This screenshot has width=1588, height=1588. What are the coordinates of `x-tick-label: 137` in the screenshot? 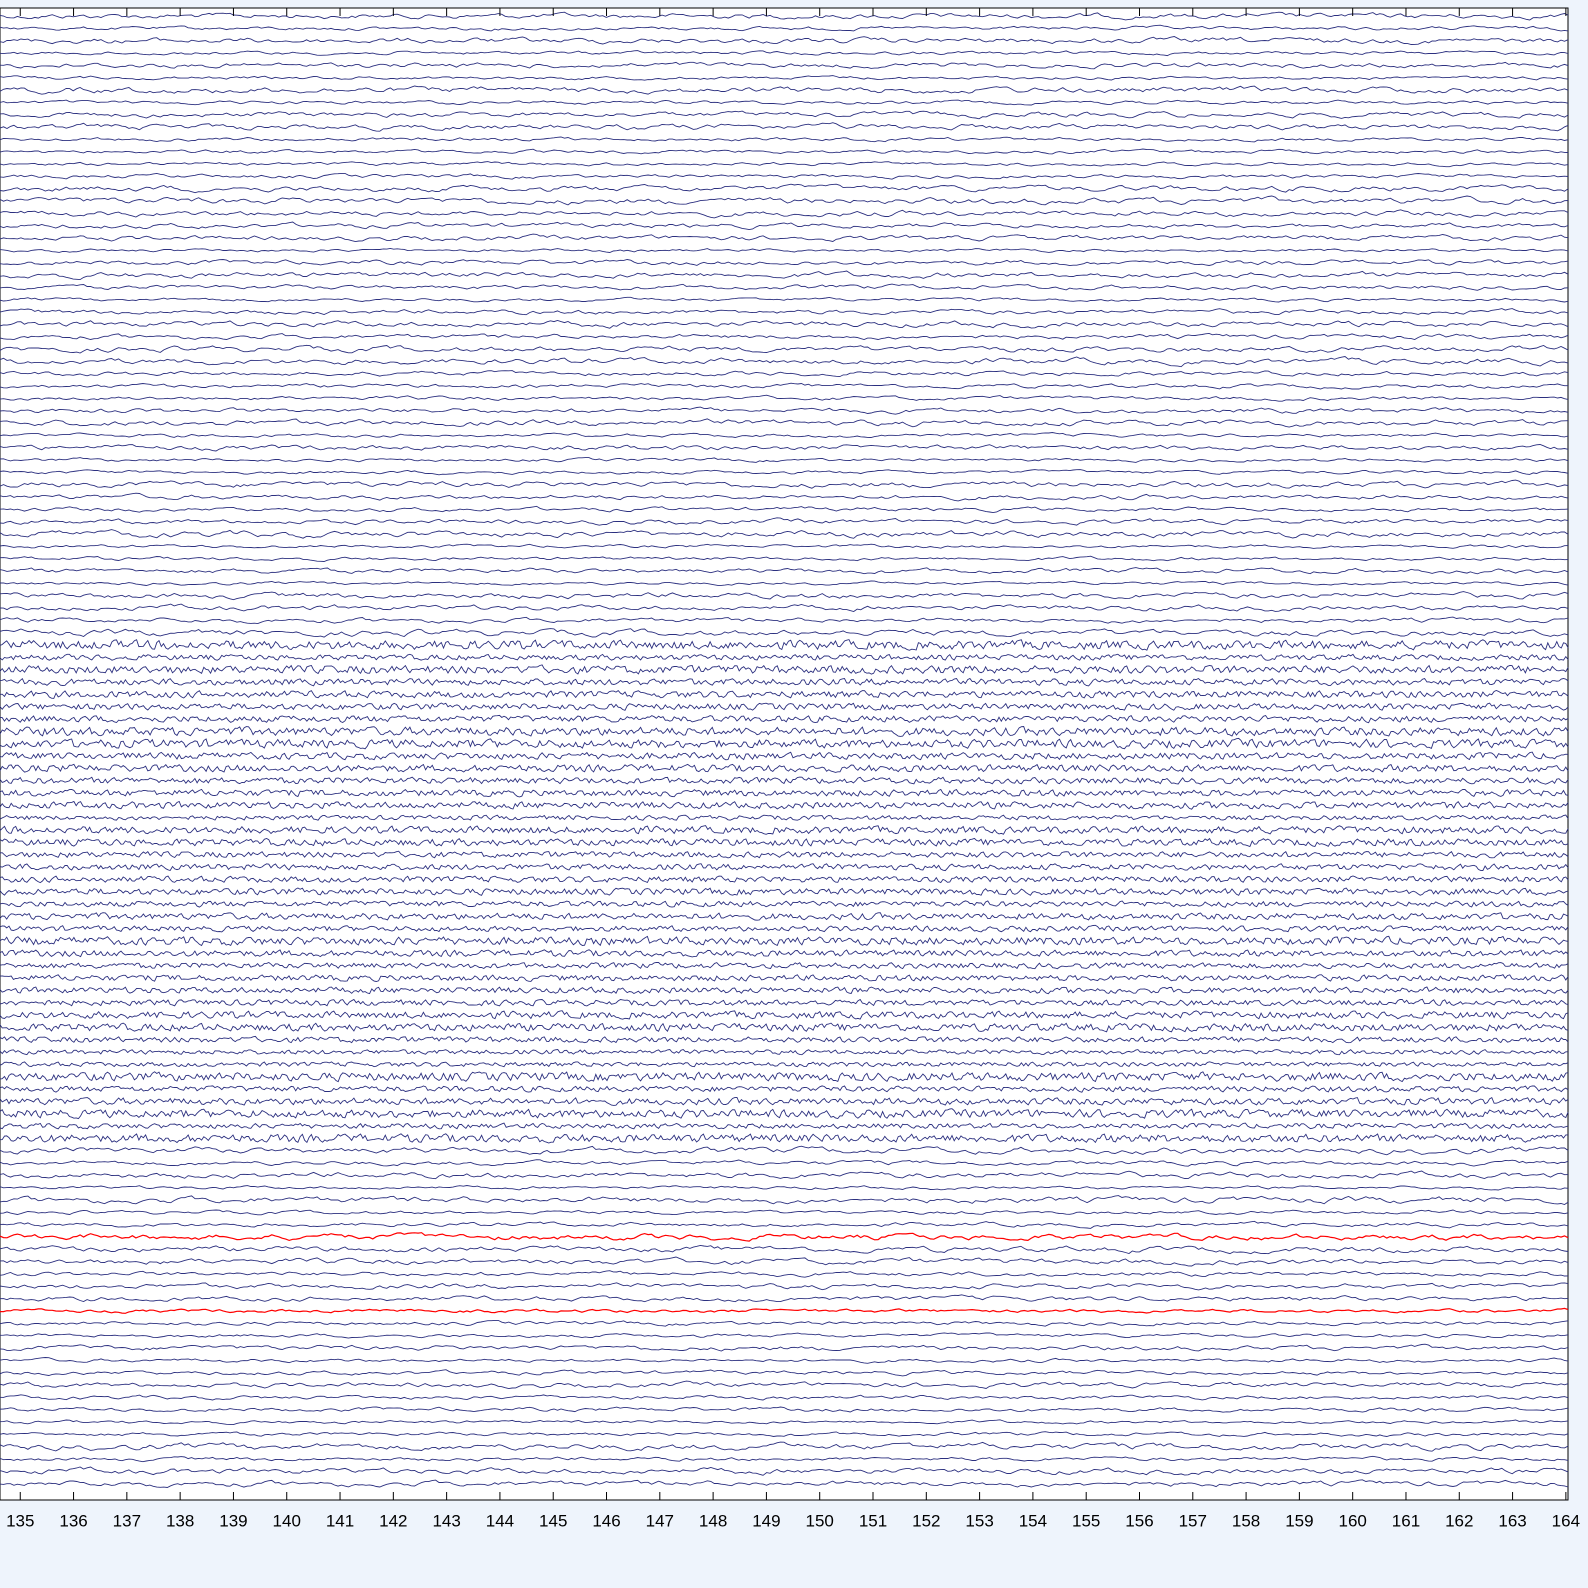 It's located at (127, 1520).